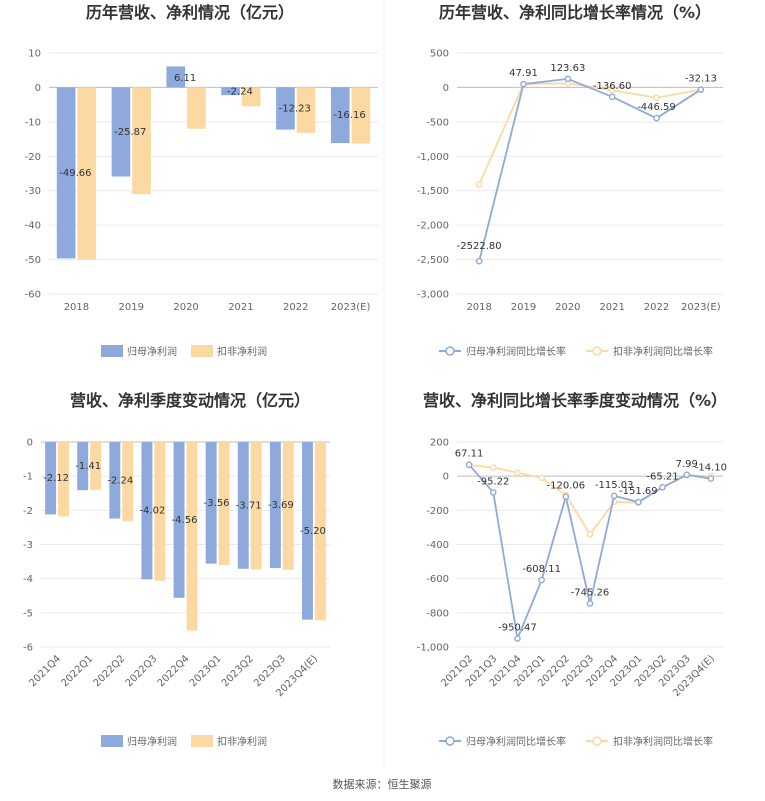 This screenshot has height=801, width=765. Describe the element at coordinates (450, 741) in the screenshot. I see `legend-marker-net-growth` at that location.